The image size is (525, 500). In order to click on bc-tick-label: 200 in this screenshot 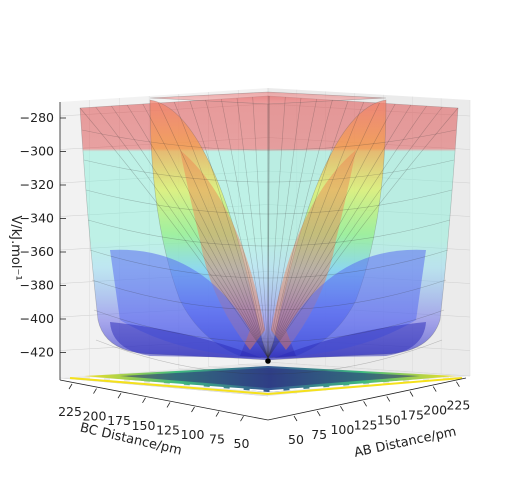, I will do `click(95, 416)`.